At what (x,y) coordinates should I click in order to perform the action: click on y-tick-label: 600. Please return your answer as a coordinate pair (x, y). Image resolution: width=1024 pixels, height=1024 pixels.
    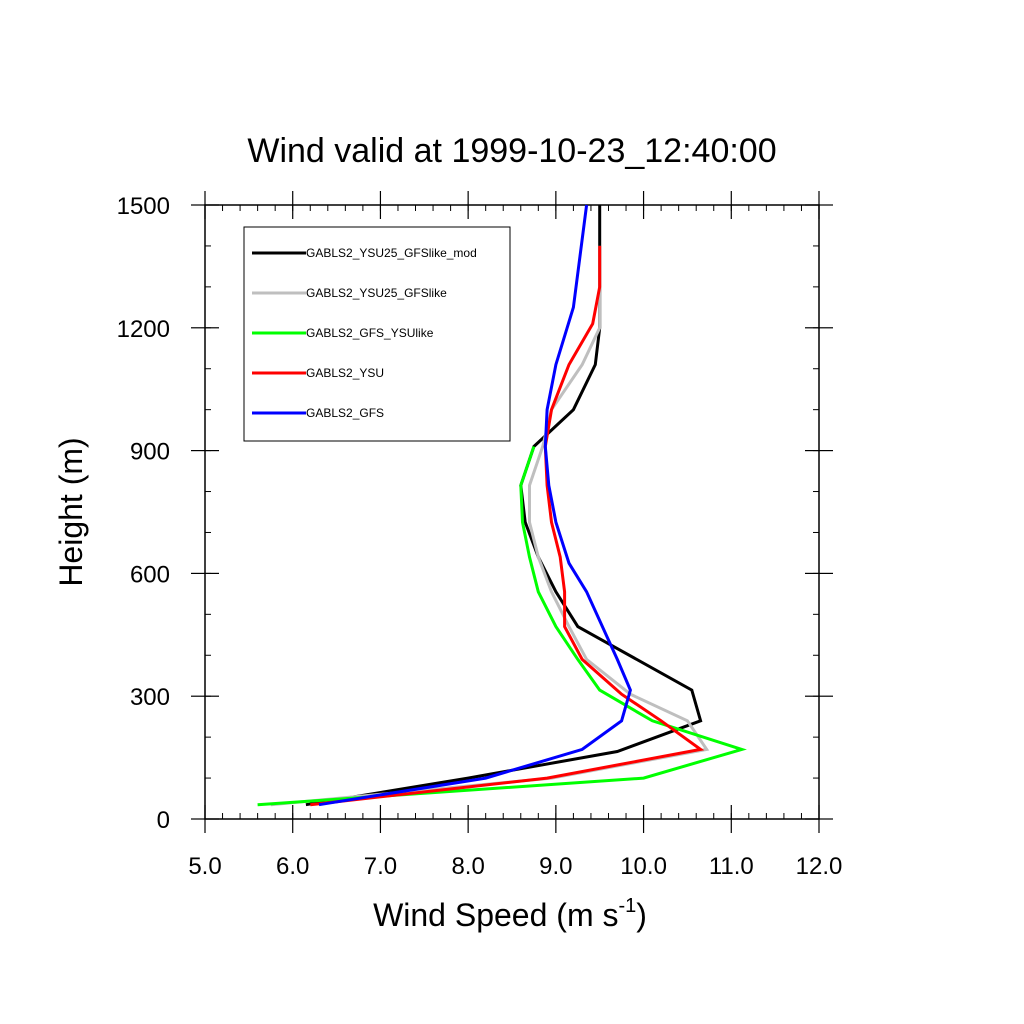
    Looking at the image, I should click on (150, 574).